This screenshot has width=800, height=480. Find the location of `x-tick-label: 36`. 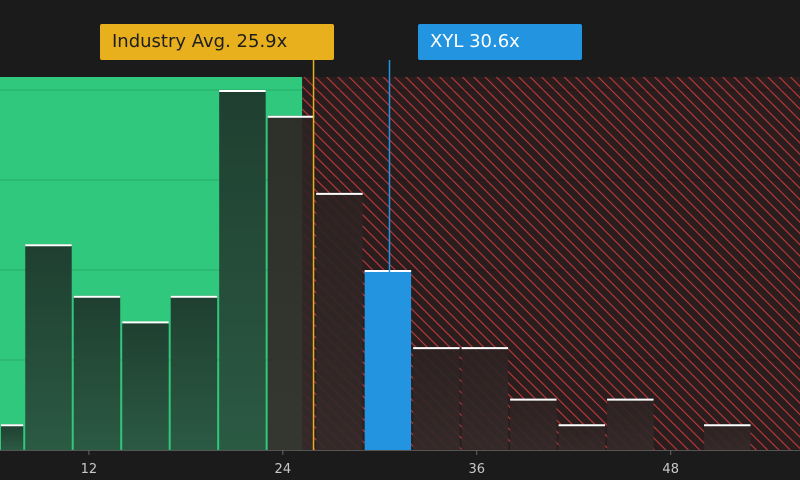

x-tick-label: 36 is located at coordinates (476, 469).